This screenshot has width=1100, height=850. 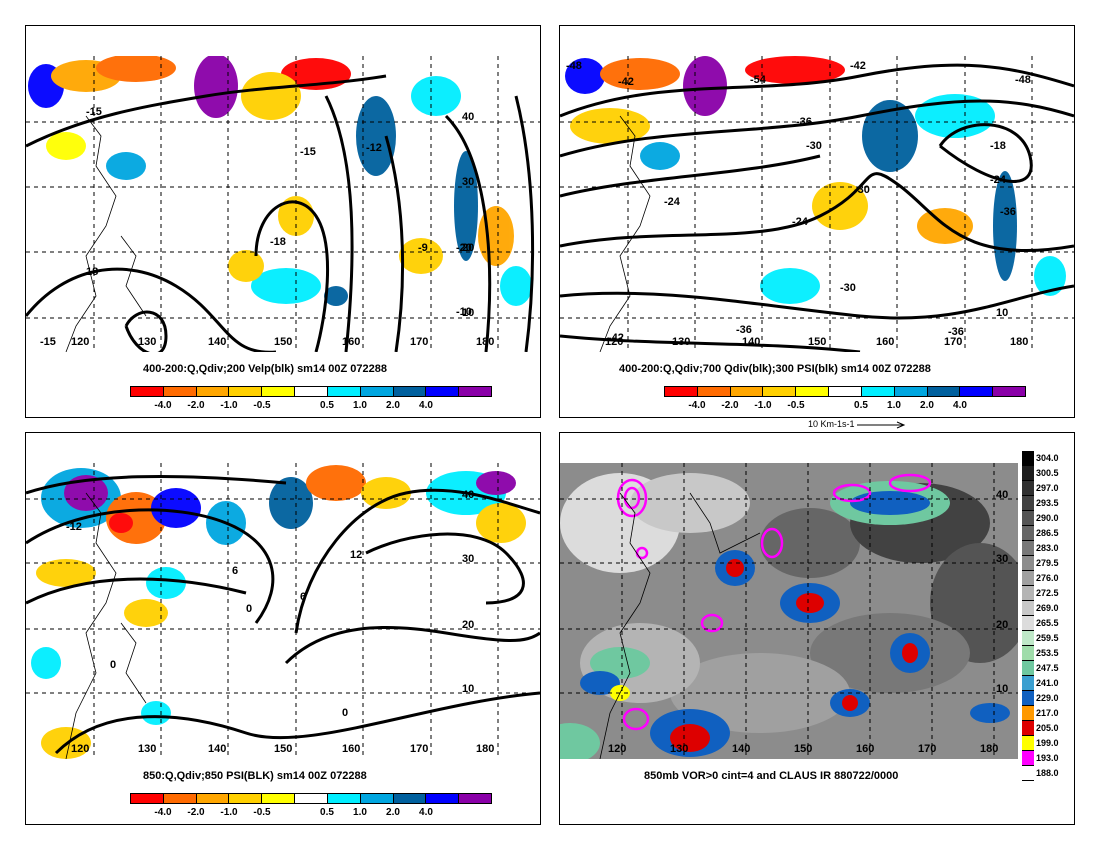 What do you see at coordinates (356, 555) in the screenshot?
I see `contour-label: 12` at bounding box center [356, 555].